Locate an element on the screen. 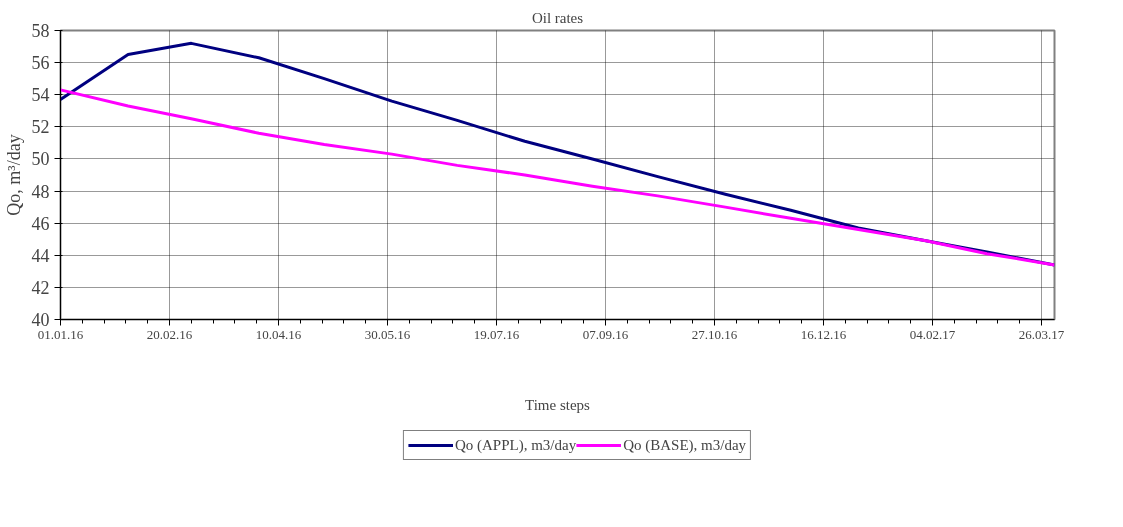 Image resolution: width=1123 pixels, height=527 pixels. legend-label: Qo (BASE), m3/day is located at coordinates (685, 445).